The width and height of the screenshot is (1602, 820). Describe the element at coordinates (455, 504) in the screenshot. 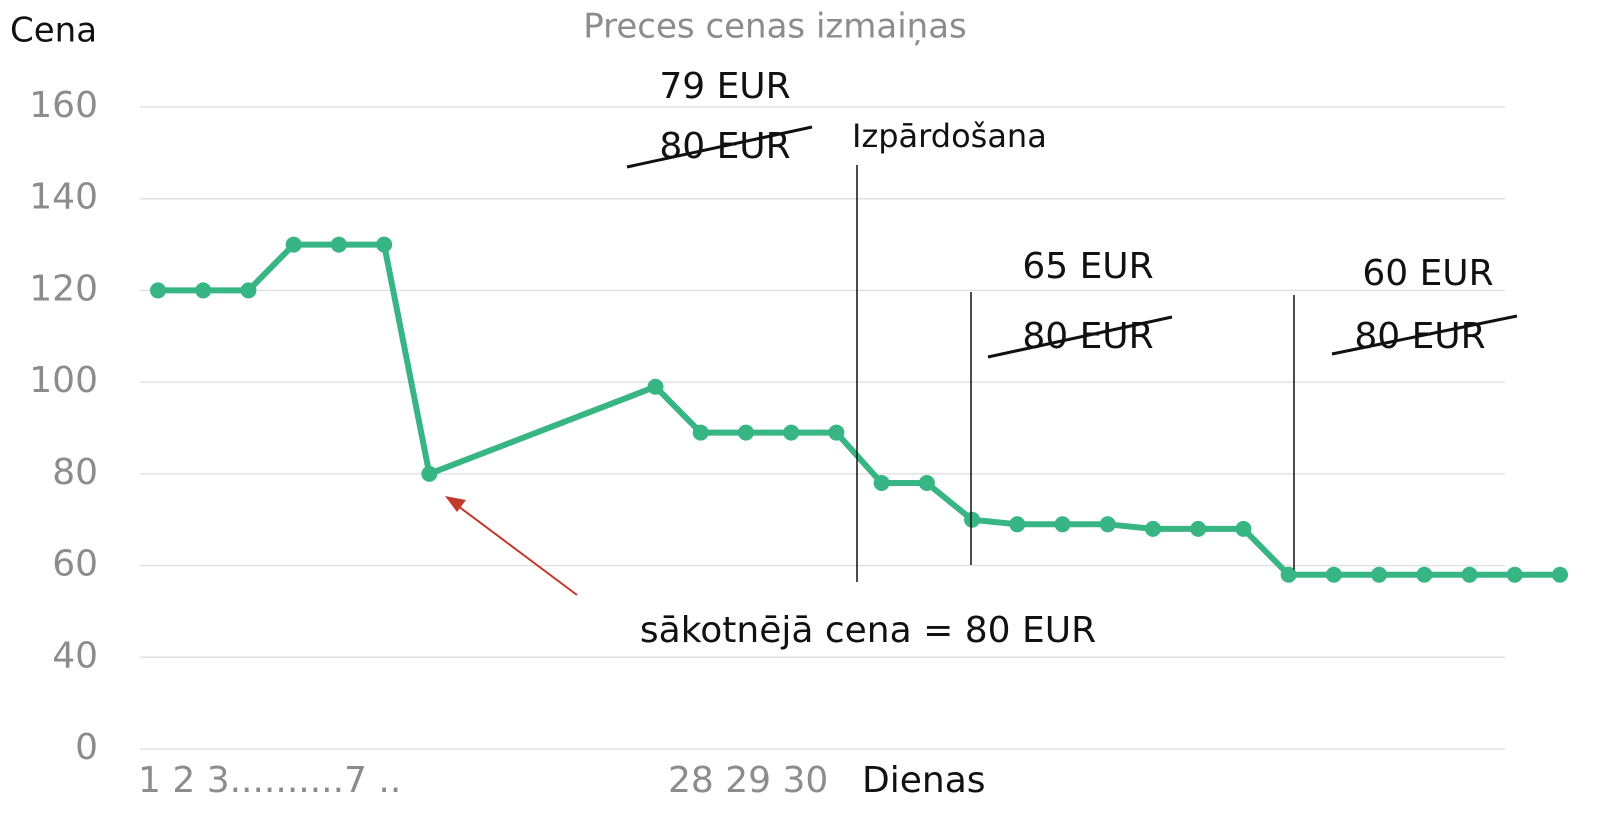

I see `arrow-head` at that location.